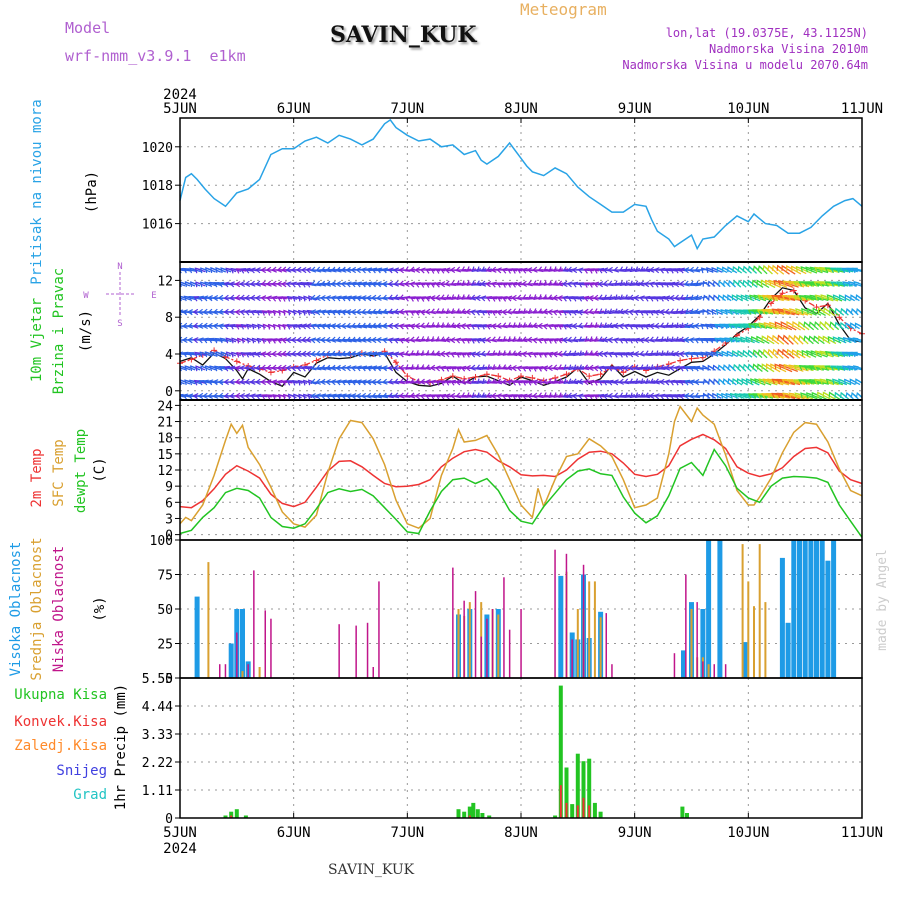 This screenshot has height=900, width=900. Describe the element at coordinates (169, 503) in the screenshot. I see `y-tick-label: 6` at that location.